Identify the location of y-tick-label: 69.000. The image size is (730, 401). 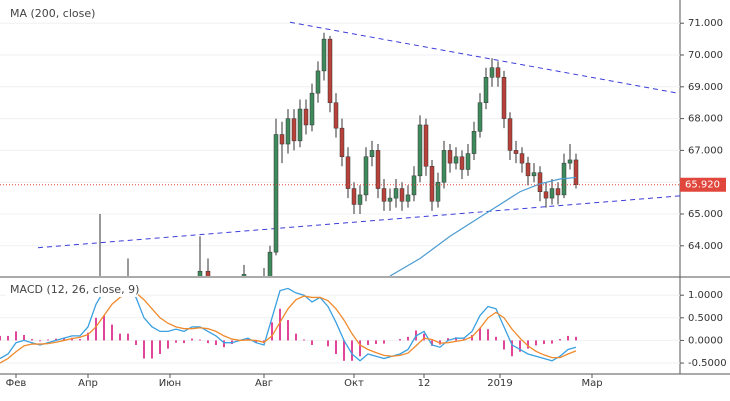
(705, 87).